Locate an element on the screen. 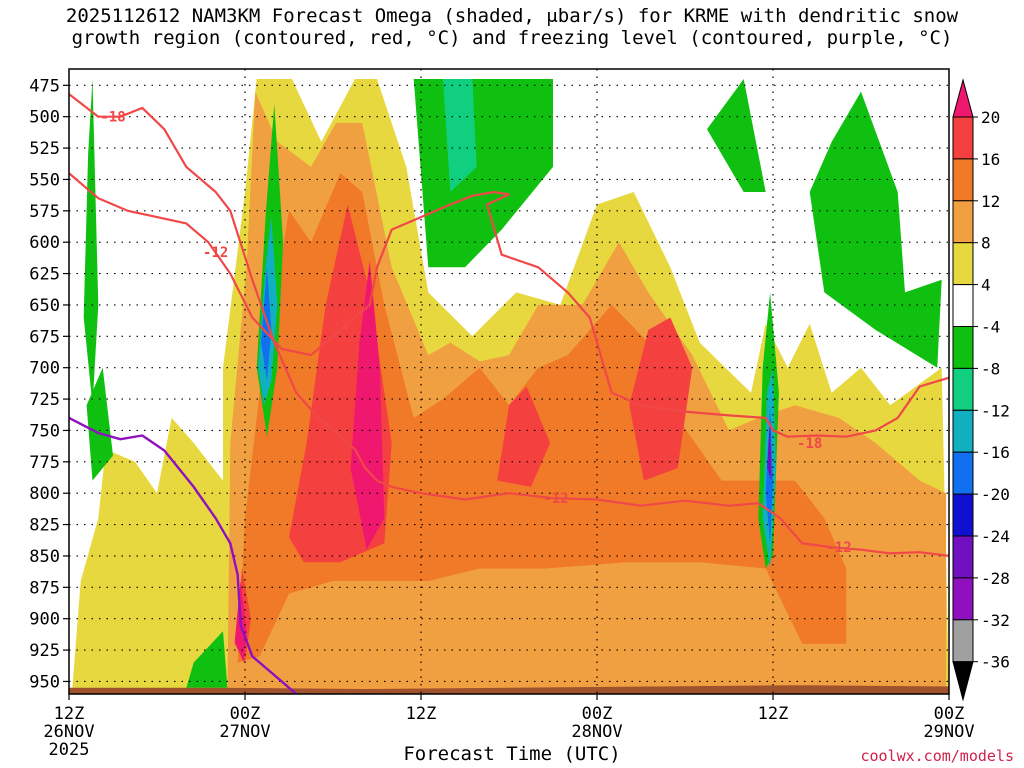 Image resolution: width=1024 pixels, height=768 pixels. y-tick-label-825: 825 is located at coordinates (44, 526).